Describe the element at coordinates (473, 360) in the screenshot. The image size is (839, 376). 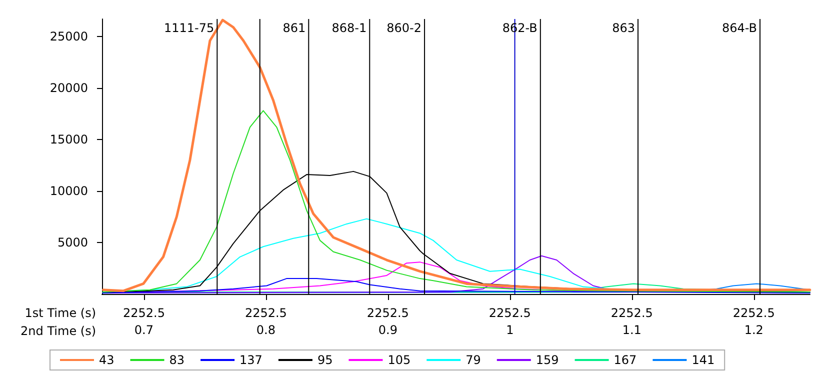
I see `legend-label: 79` at that location.